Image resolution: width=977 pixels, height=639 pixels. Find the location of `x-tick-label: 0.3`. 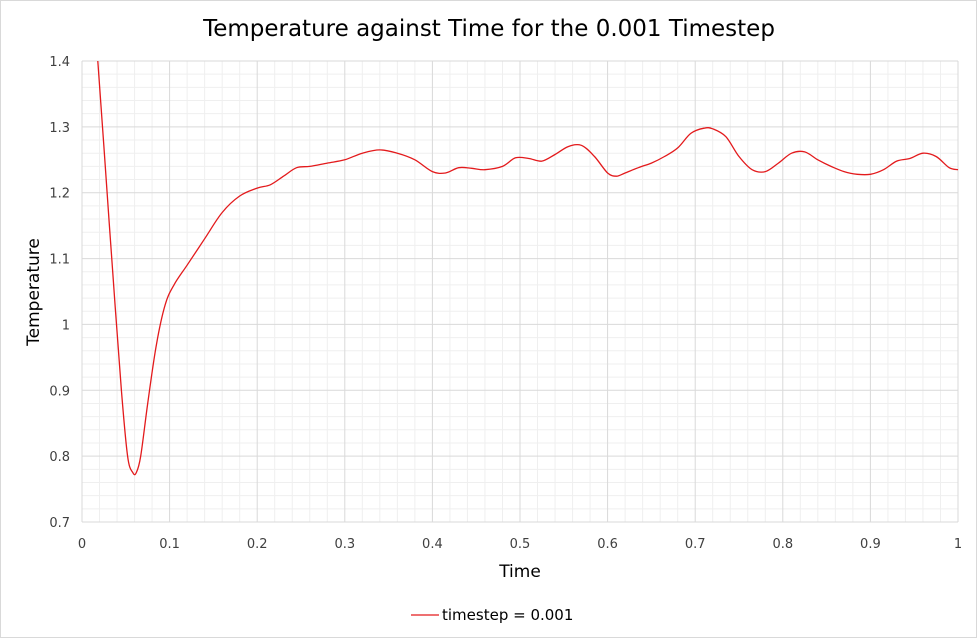

x-tick-label: 0.3 is located at coordinates (344, 544).